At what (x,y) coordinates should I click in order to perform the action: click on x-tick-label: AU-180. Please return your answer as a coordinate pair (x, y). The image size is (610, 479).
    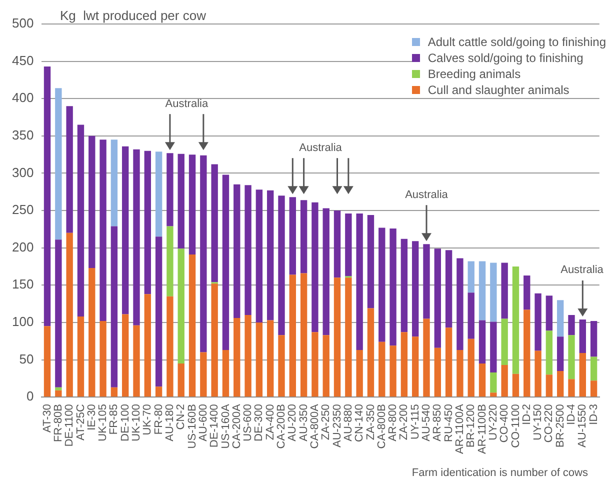
    Looking at the image, I should click on (170, 423).